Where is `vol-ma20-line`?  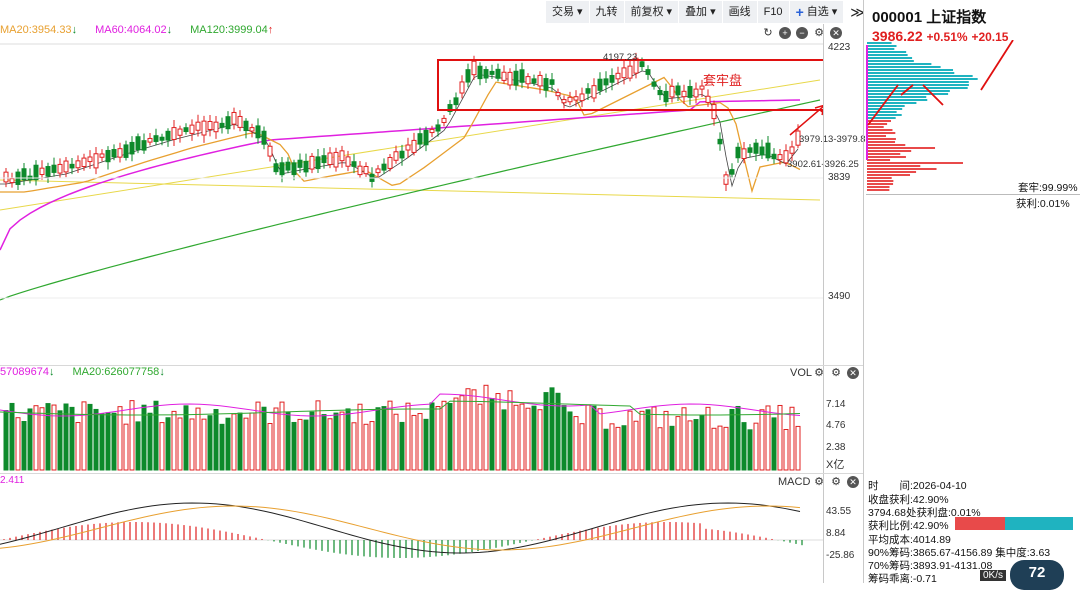 vol-ma20-line is located at coordinates (400, 408).